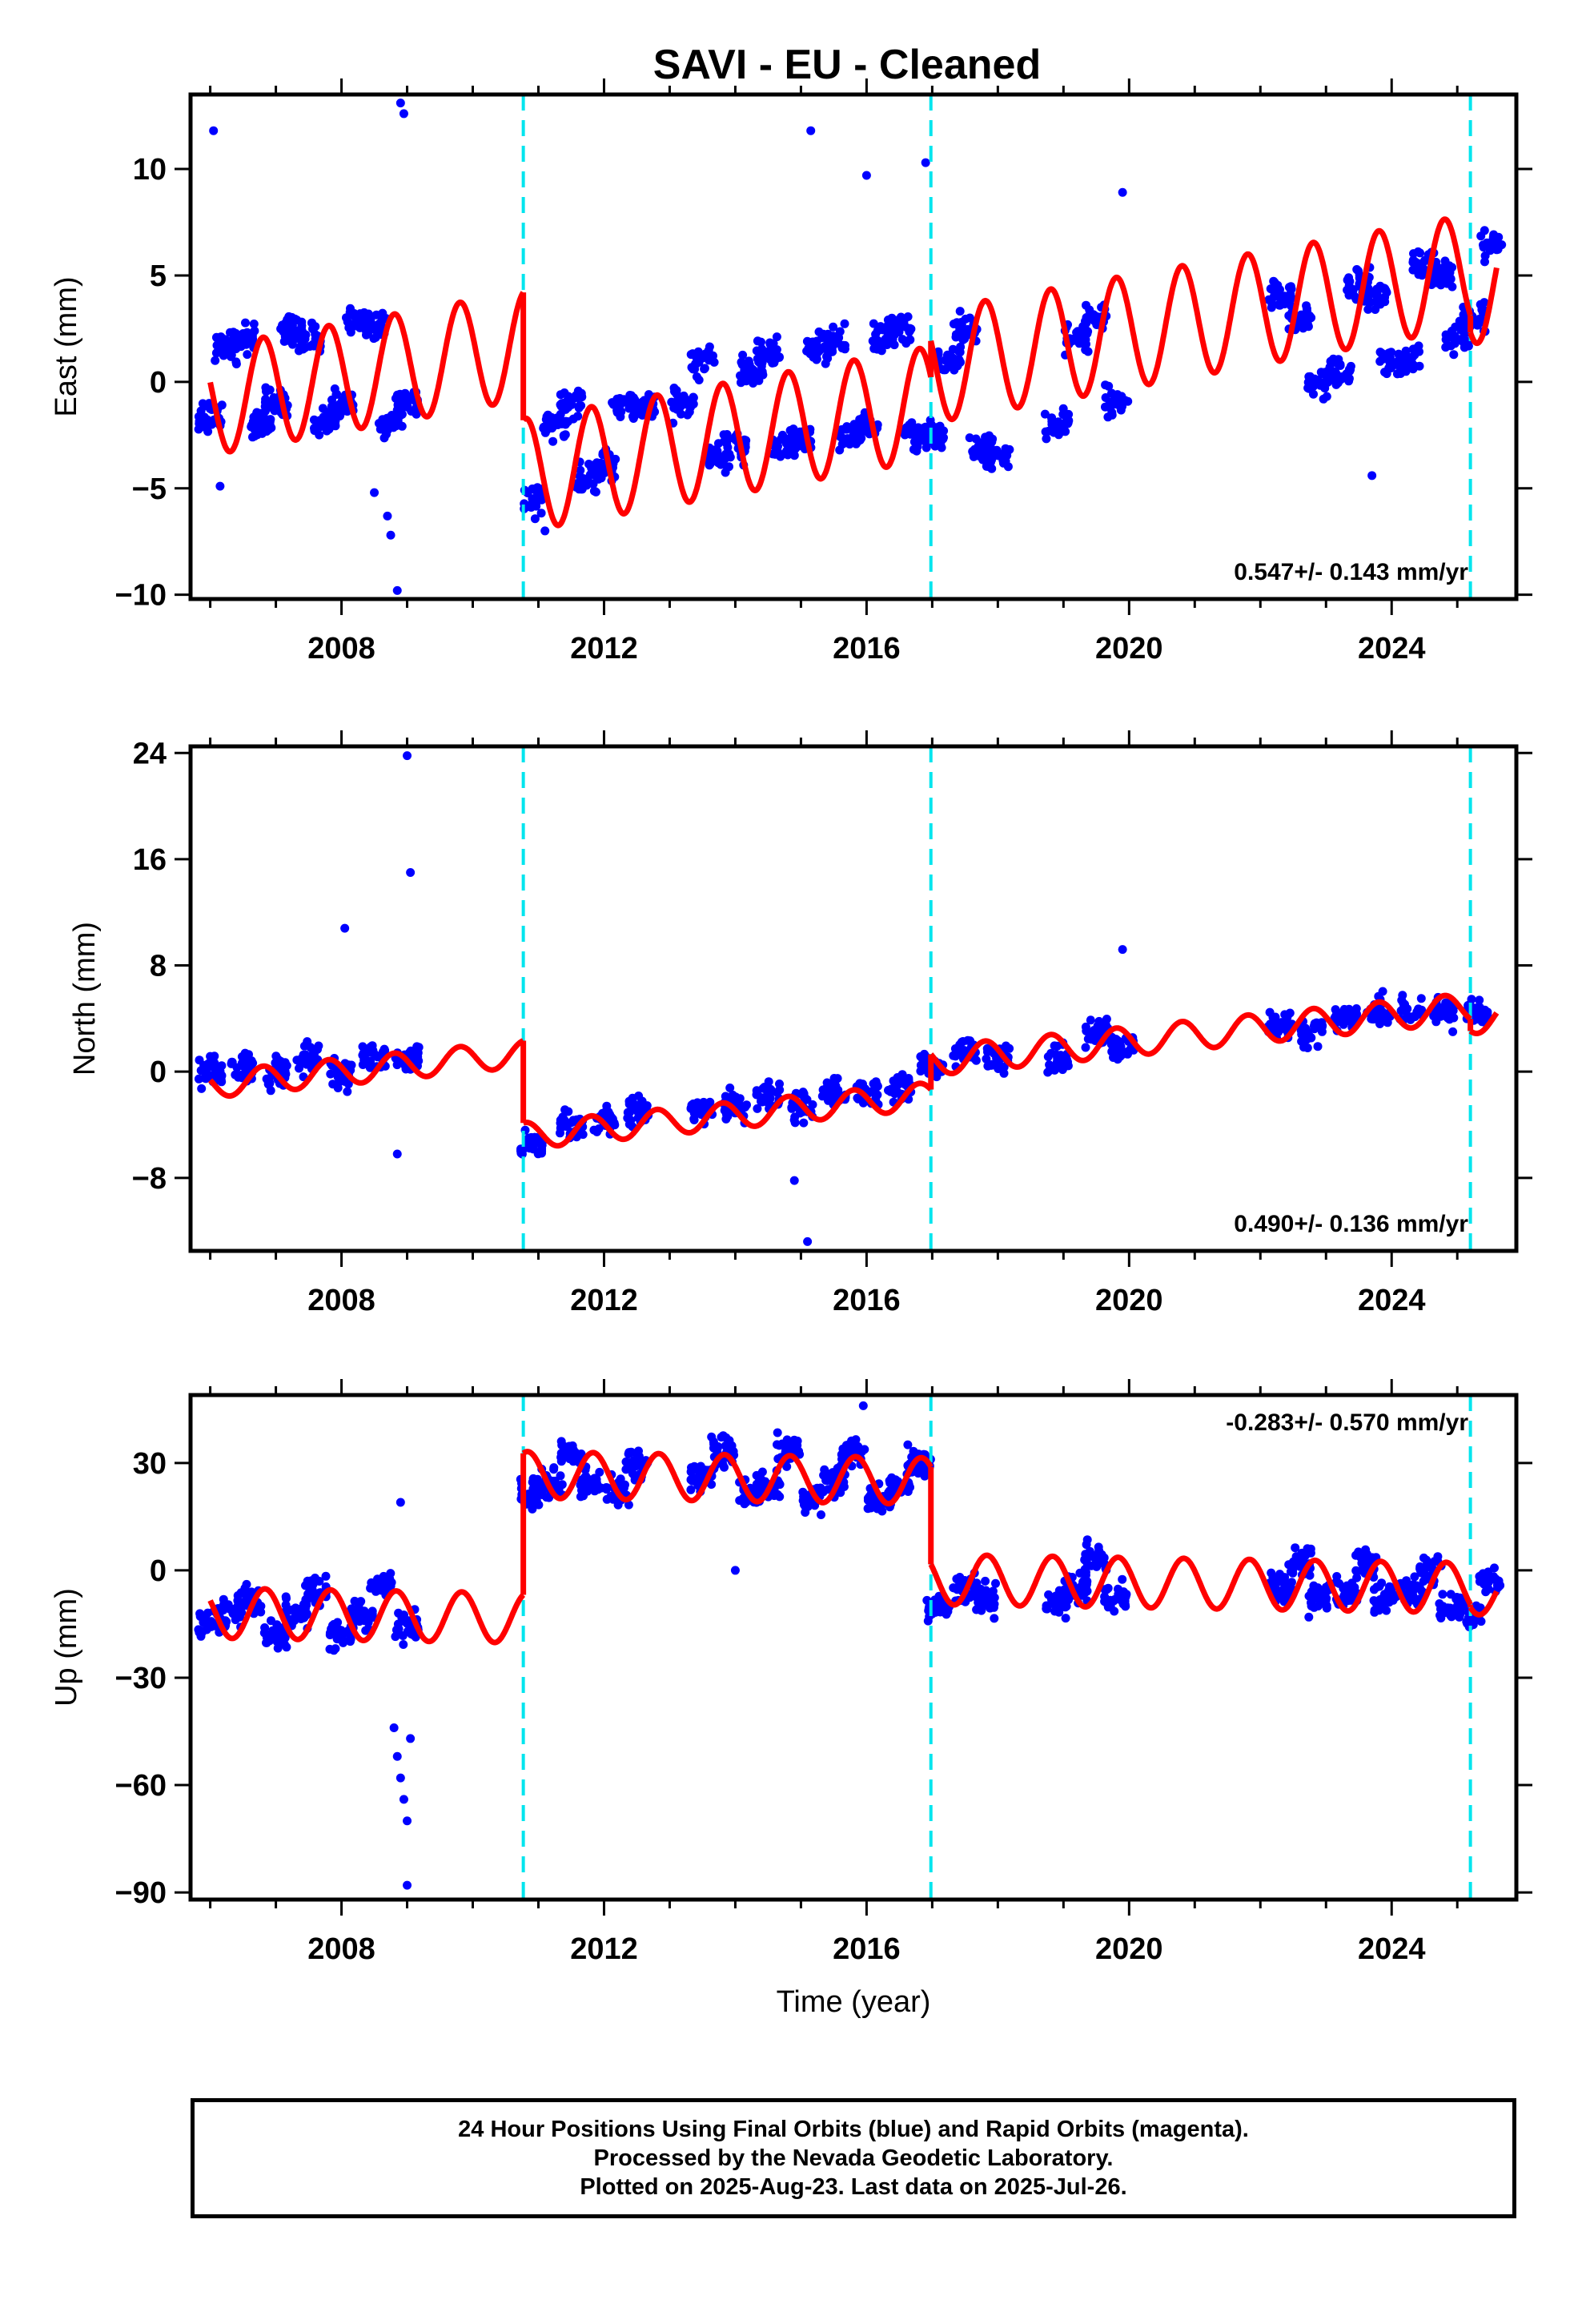 This screenshot has height=2324, width=1582. What do you see at coordinates (141, 1893) in the screenshot?
I see `y-tick-label: −90` at bounding box center [141, 1893].